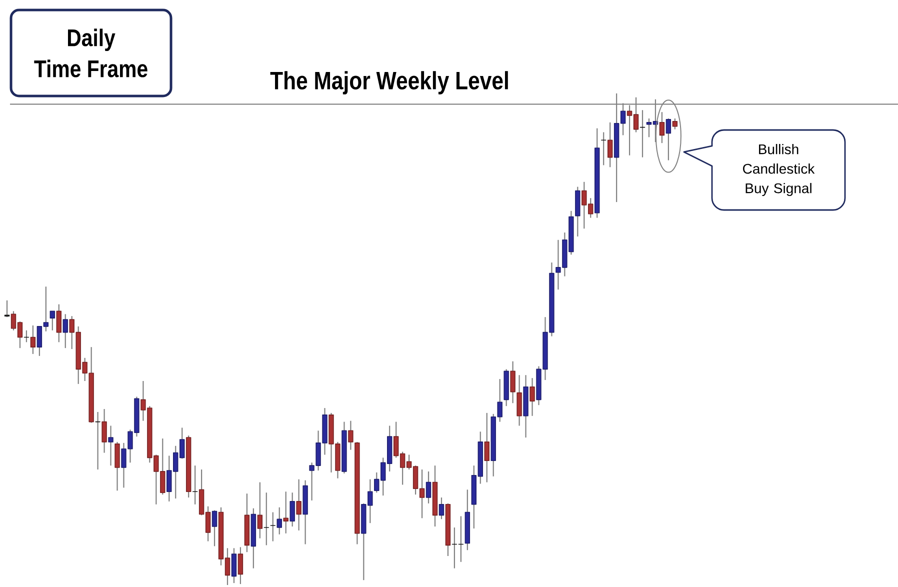 Image resolution: width=898 pixels, height=587 pixels. Describe the element at coordinates (779, 170) in the screenshot. I see `text: Bullish Candlestick Buy Signal` at that location.